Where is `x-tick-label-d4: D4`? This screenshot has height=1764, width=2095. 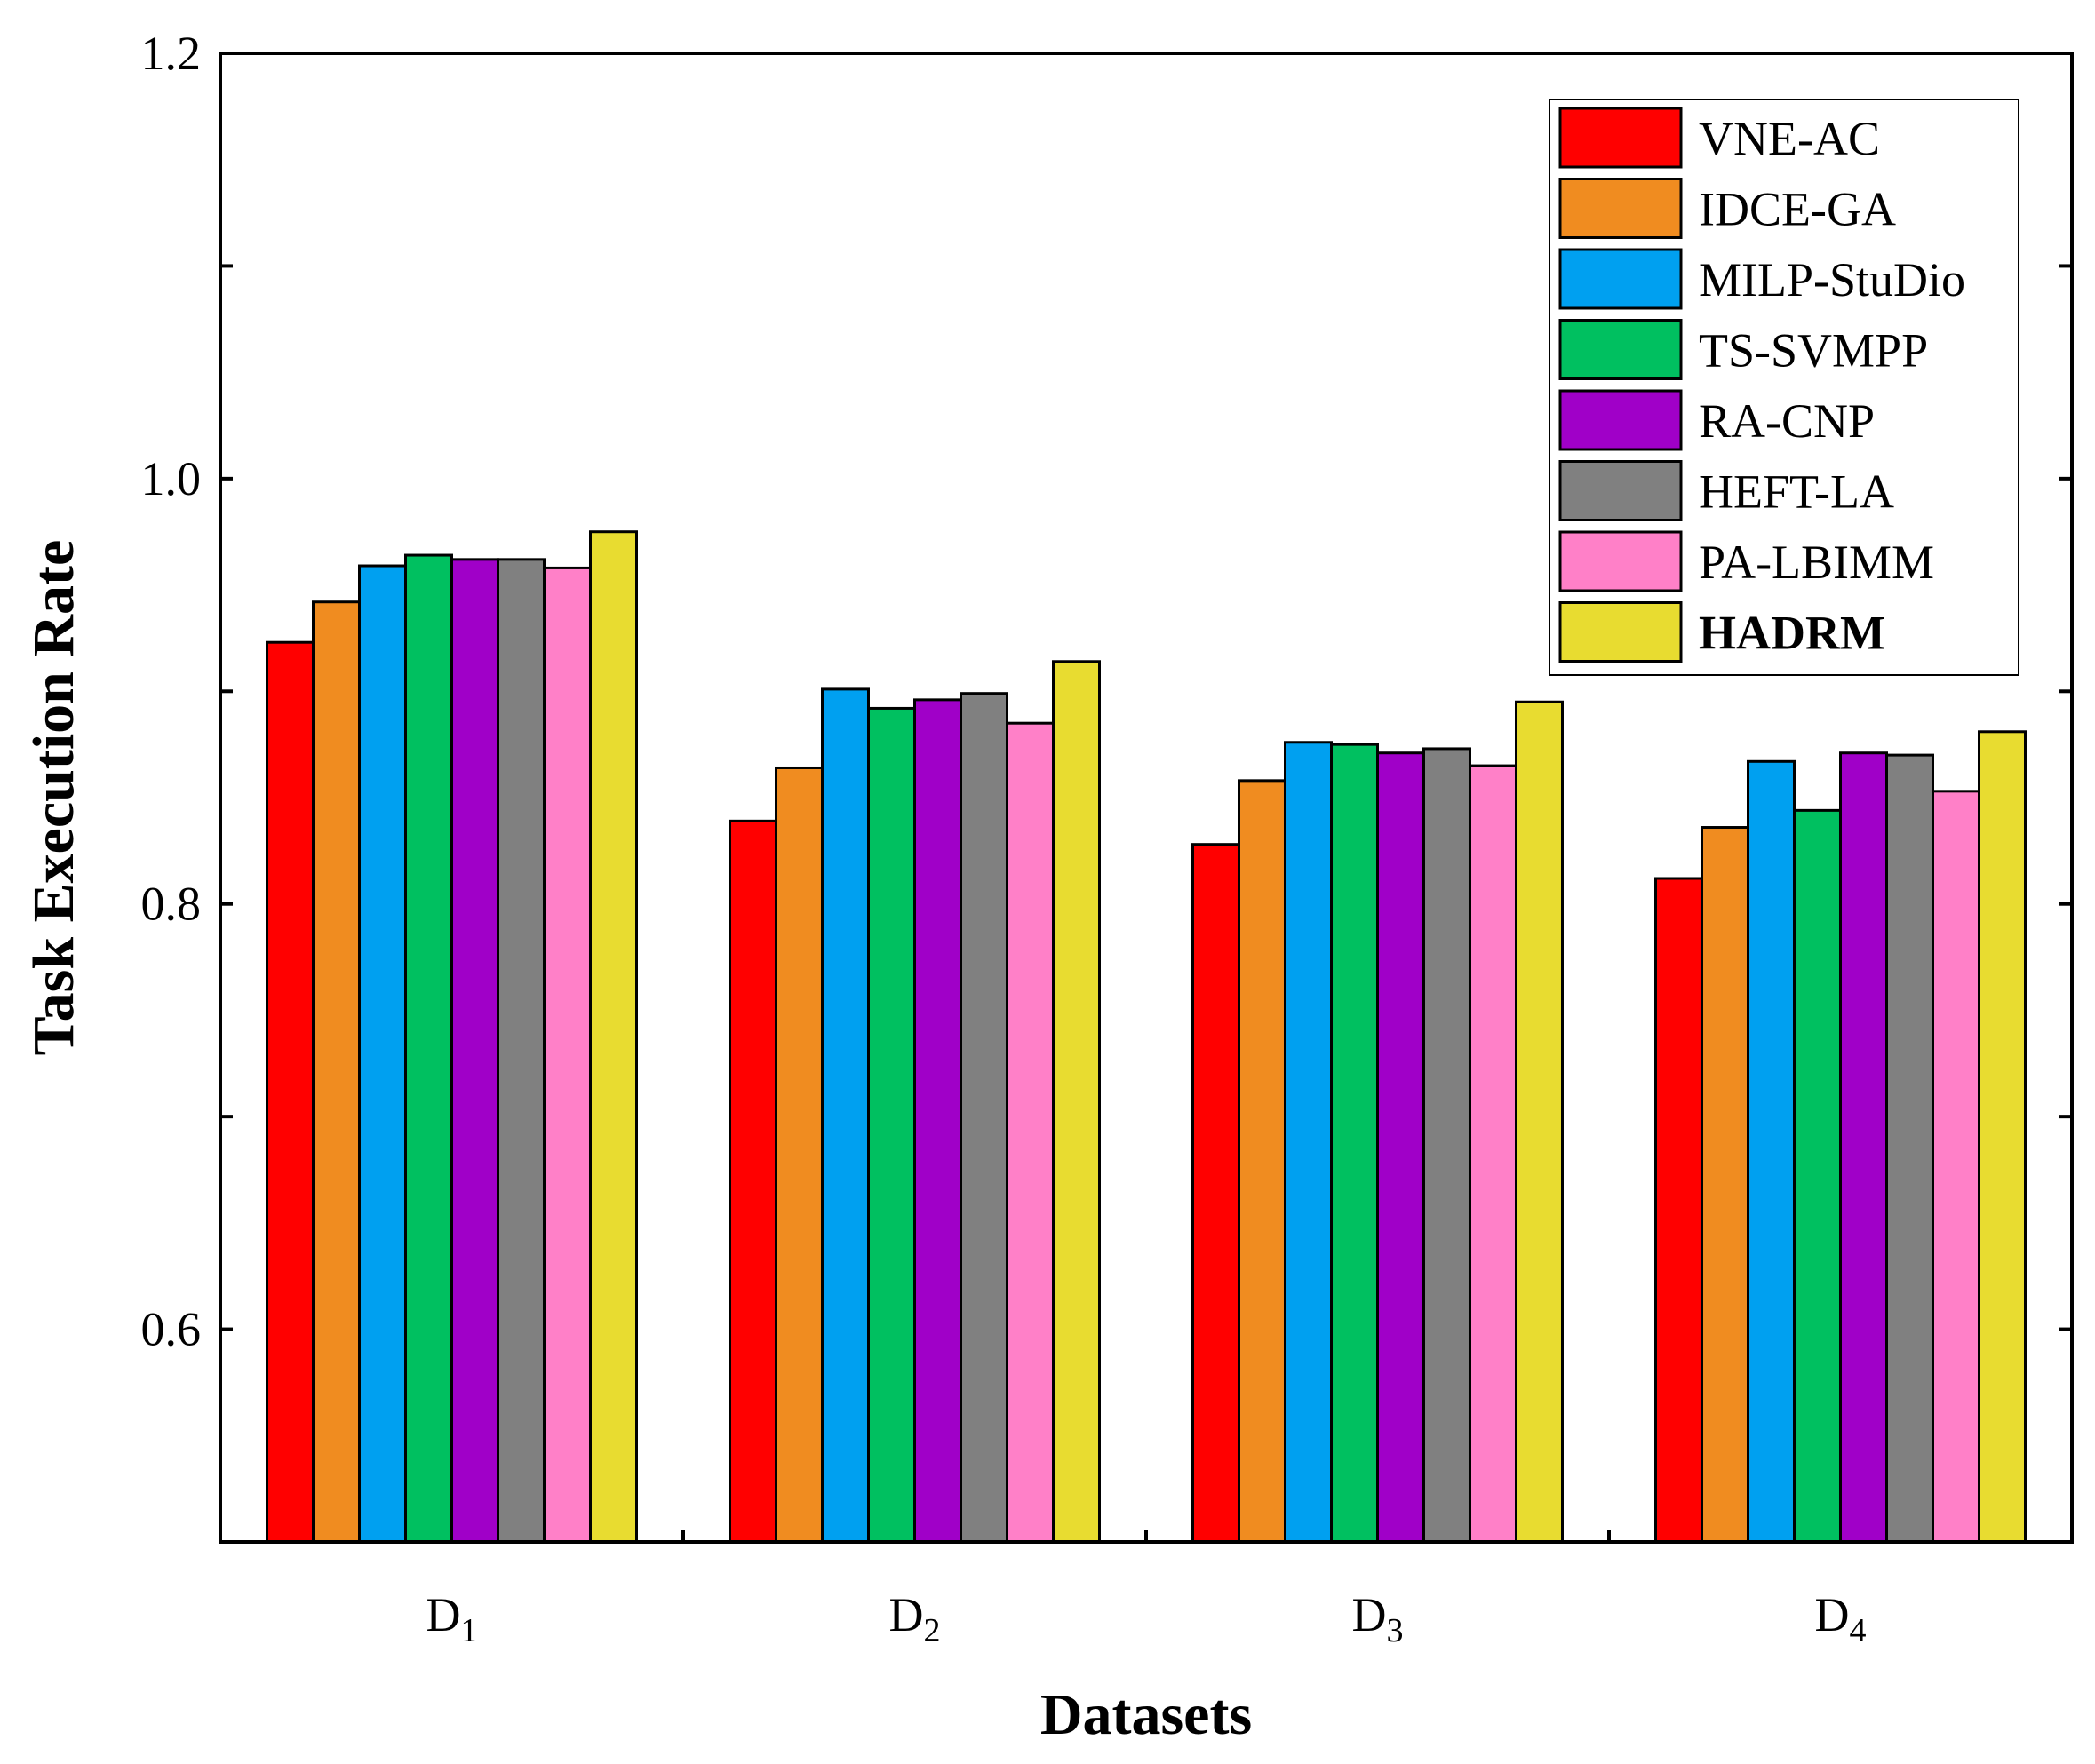 x-tick-label-d4: D4 is located at coordinates (1841, 1618).